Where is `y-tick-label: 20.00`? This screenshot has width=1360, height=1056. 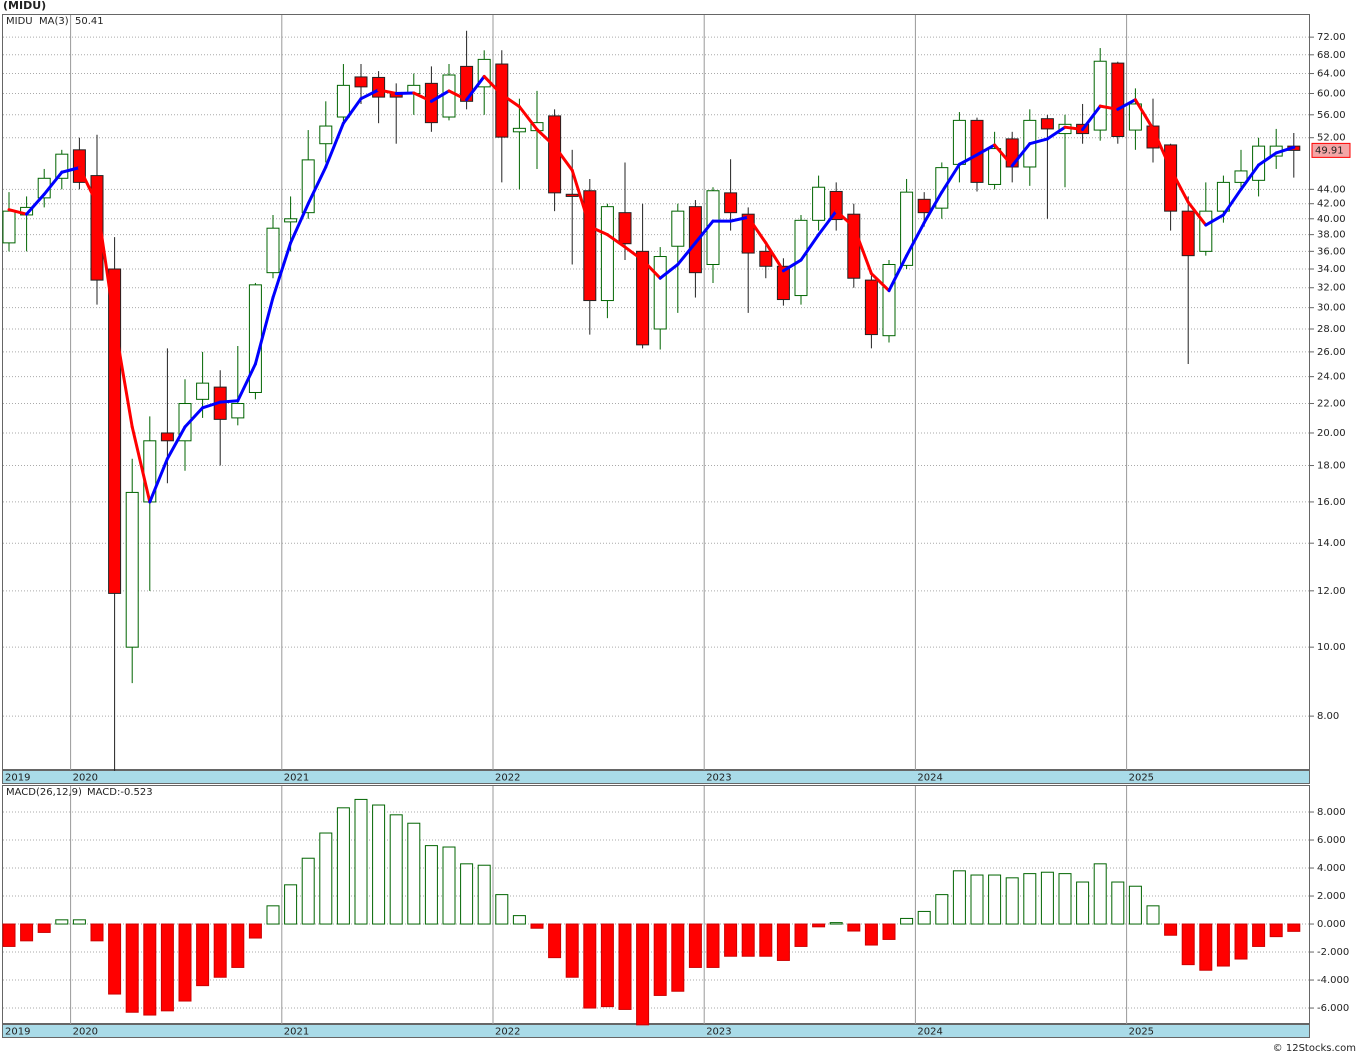 y-tick-label: 20.00 is located at coordinates (1331, 433).